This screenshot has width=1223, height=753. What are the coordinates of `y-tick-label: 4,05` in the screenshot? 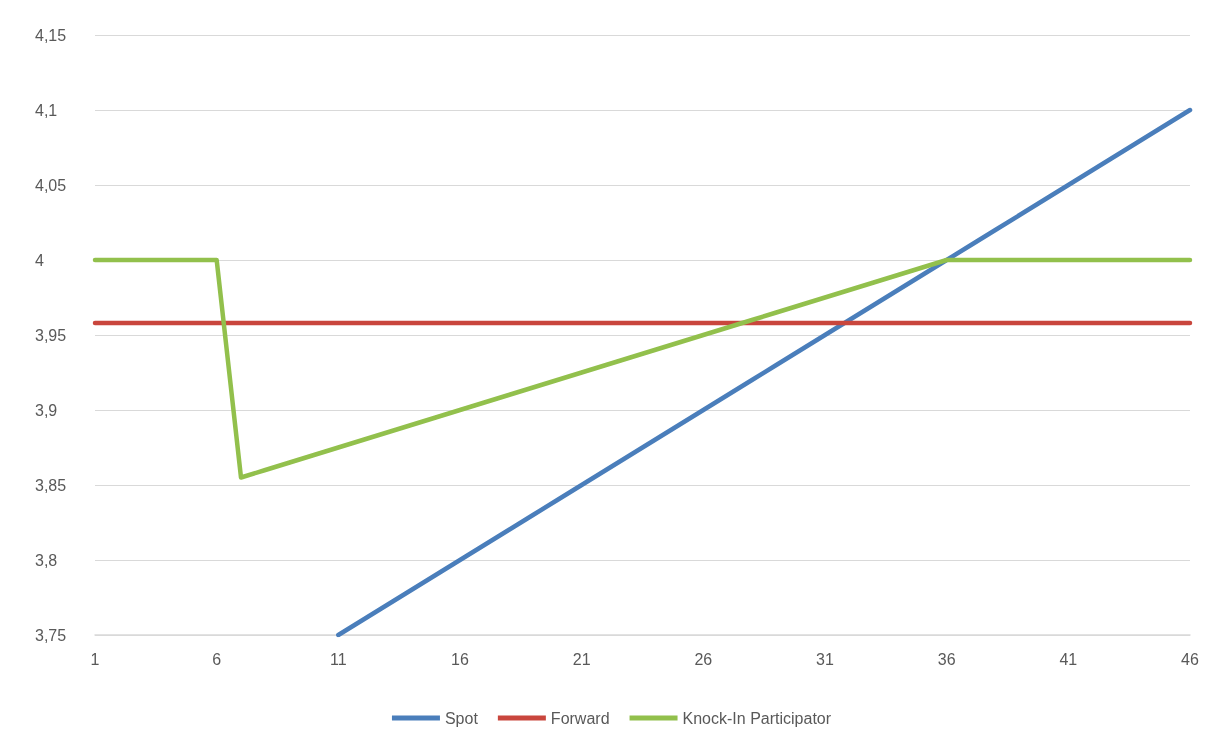 It's located at (51, 185).